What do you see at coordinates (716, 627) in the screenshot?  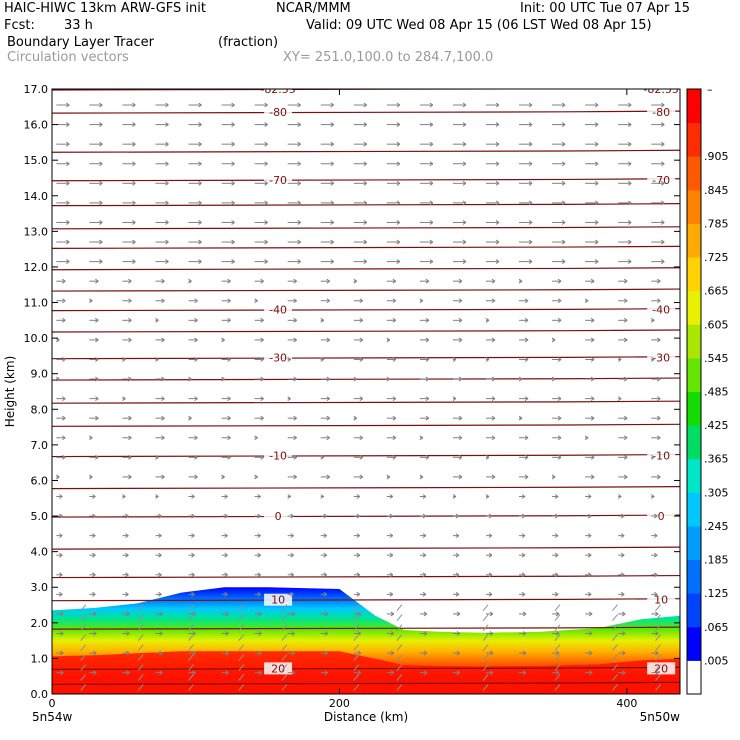 I see `colorbar-label: .065` at bounding box center [716, 627].